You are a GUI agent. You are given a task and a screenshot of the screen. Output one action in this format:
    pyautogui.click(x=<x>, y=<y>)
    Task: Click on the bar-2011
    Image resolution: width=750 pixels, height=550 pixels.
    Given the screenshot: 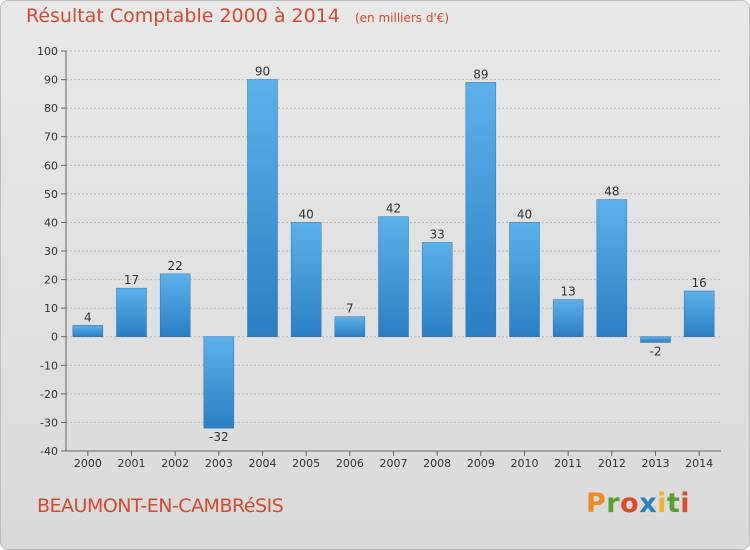 What is the action you would take?
    pyautogui.click(x=568, y=318)
    